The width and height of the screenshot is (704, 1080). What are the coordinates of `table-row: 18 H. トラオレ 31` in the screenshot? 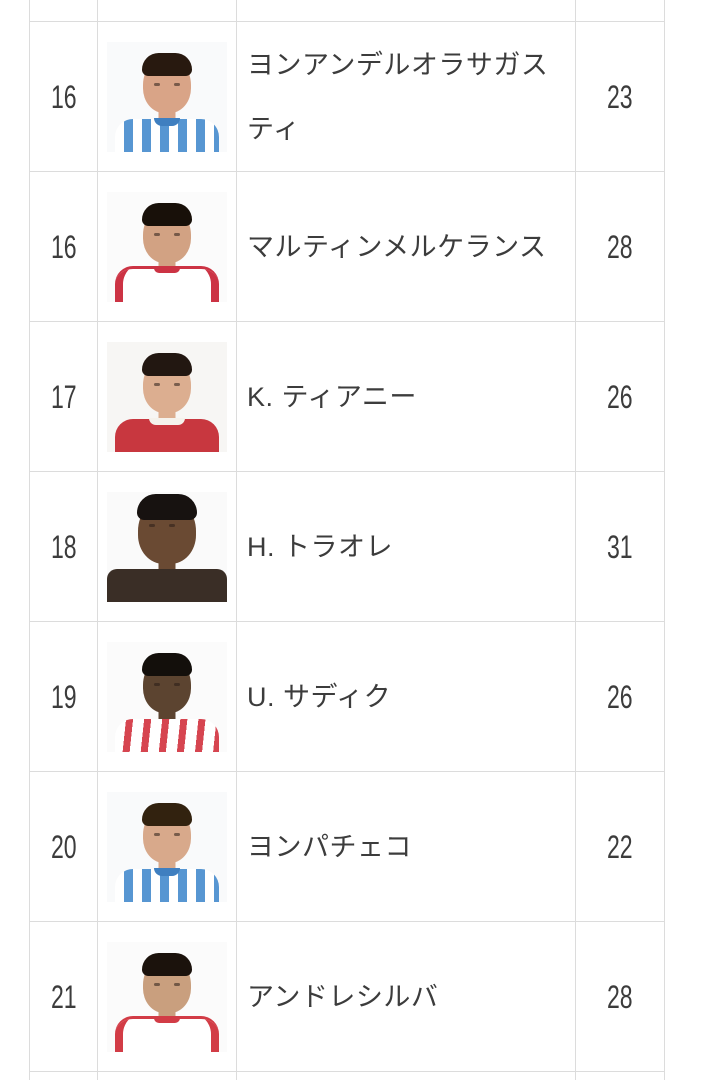 It's located at (347, 547).